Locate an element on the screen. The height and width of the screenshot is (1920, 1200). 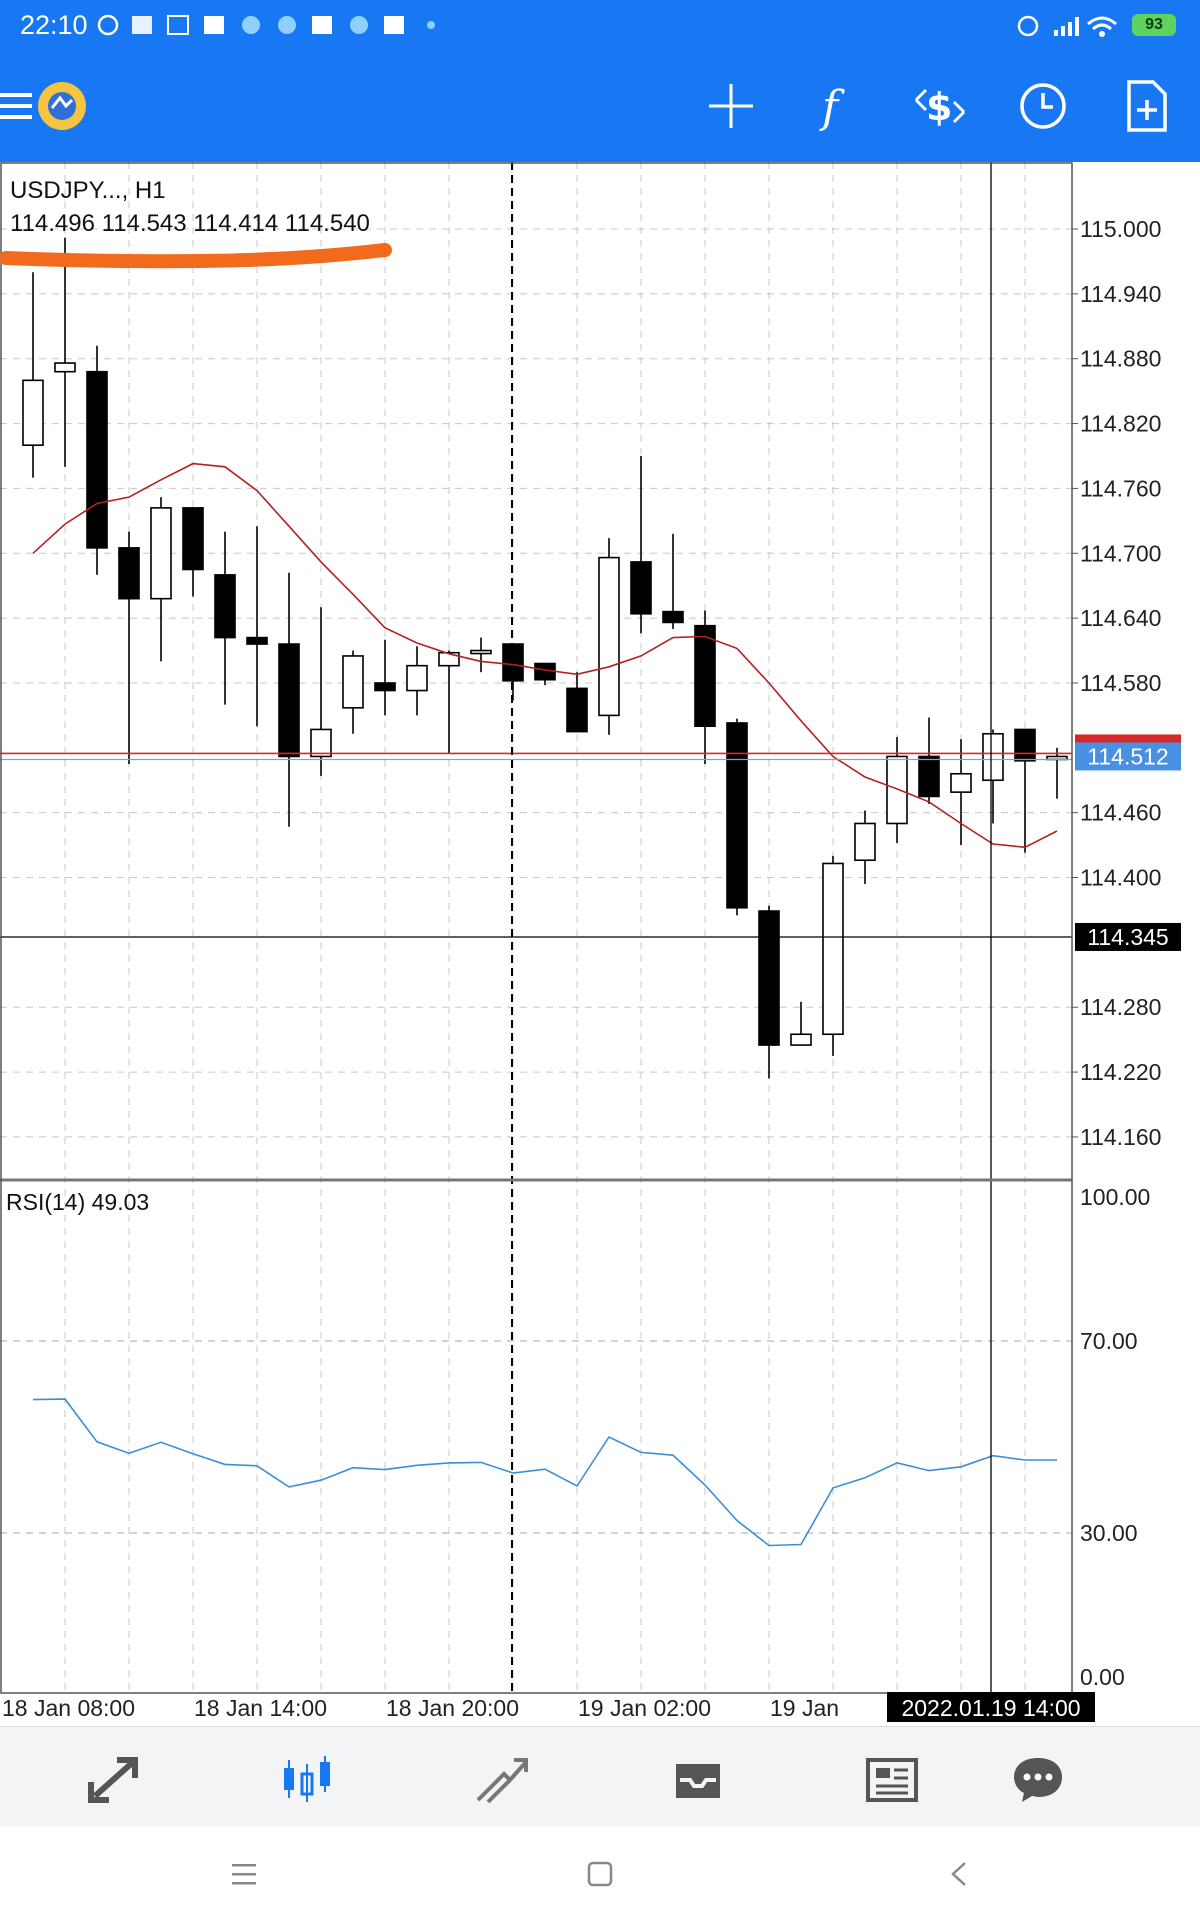
home-square-icon is located at coordinates (600, 1874).